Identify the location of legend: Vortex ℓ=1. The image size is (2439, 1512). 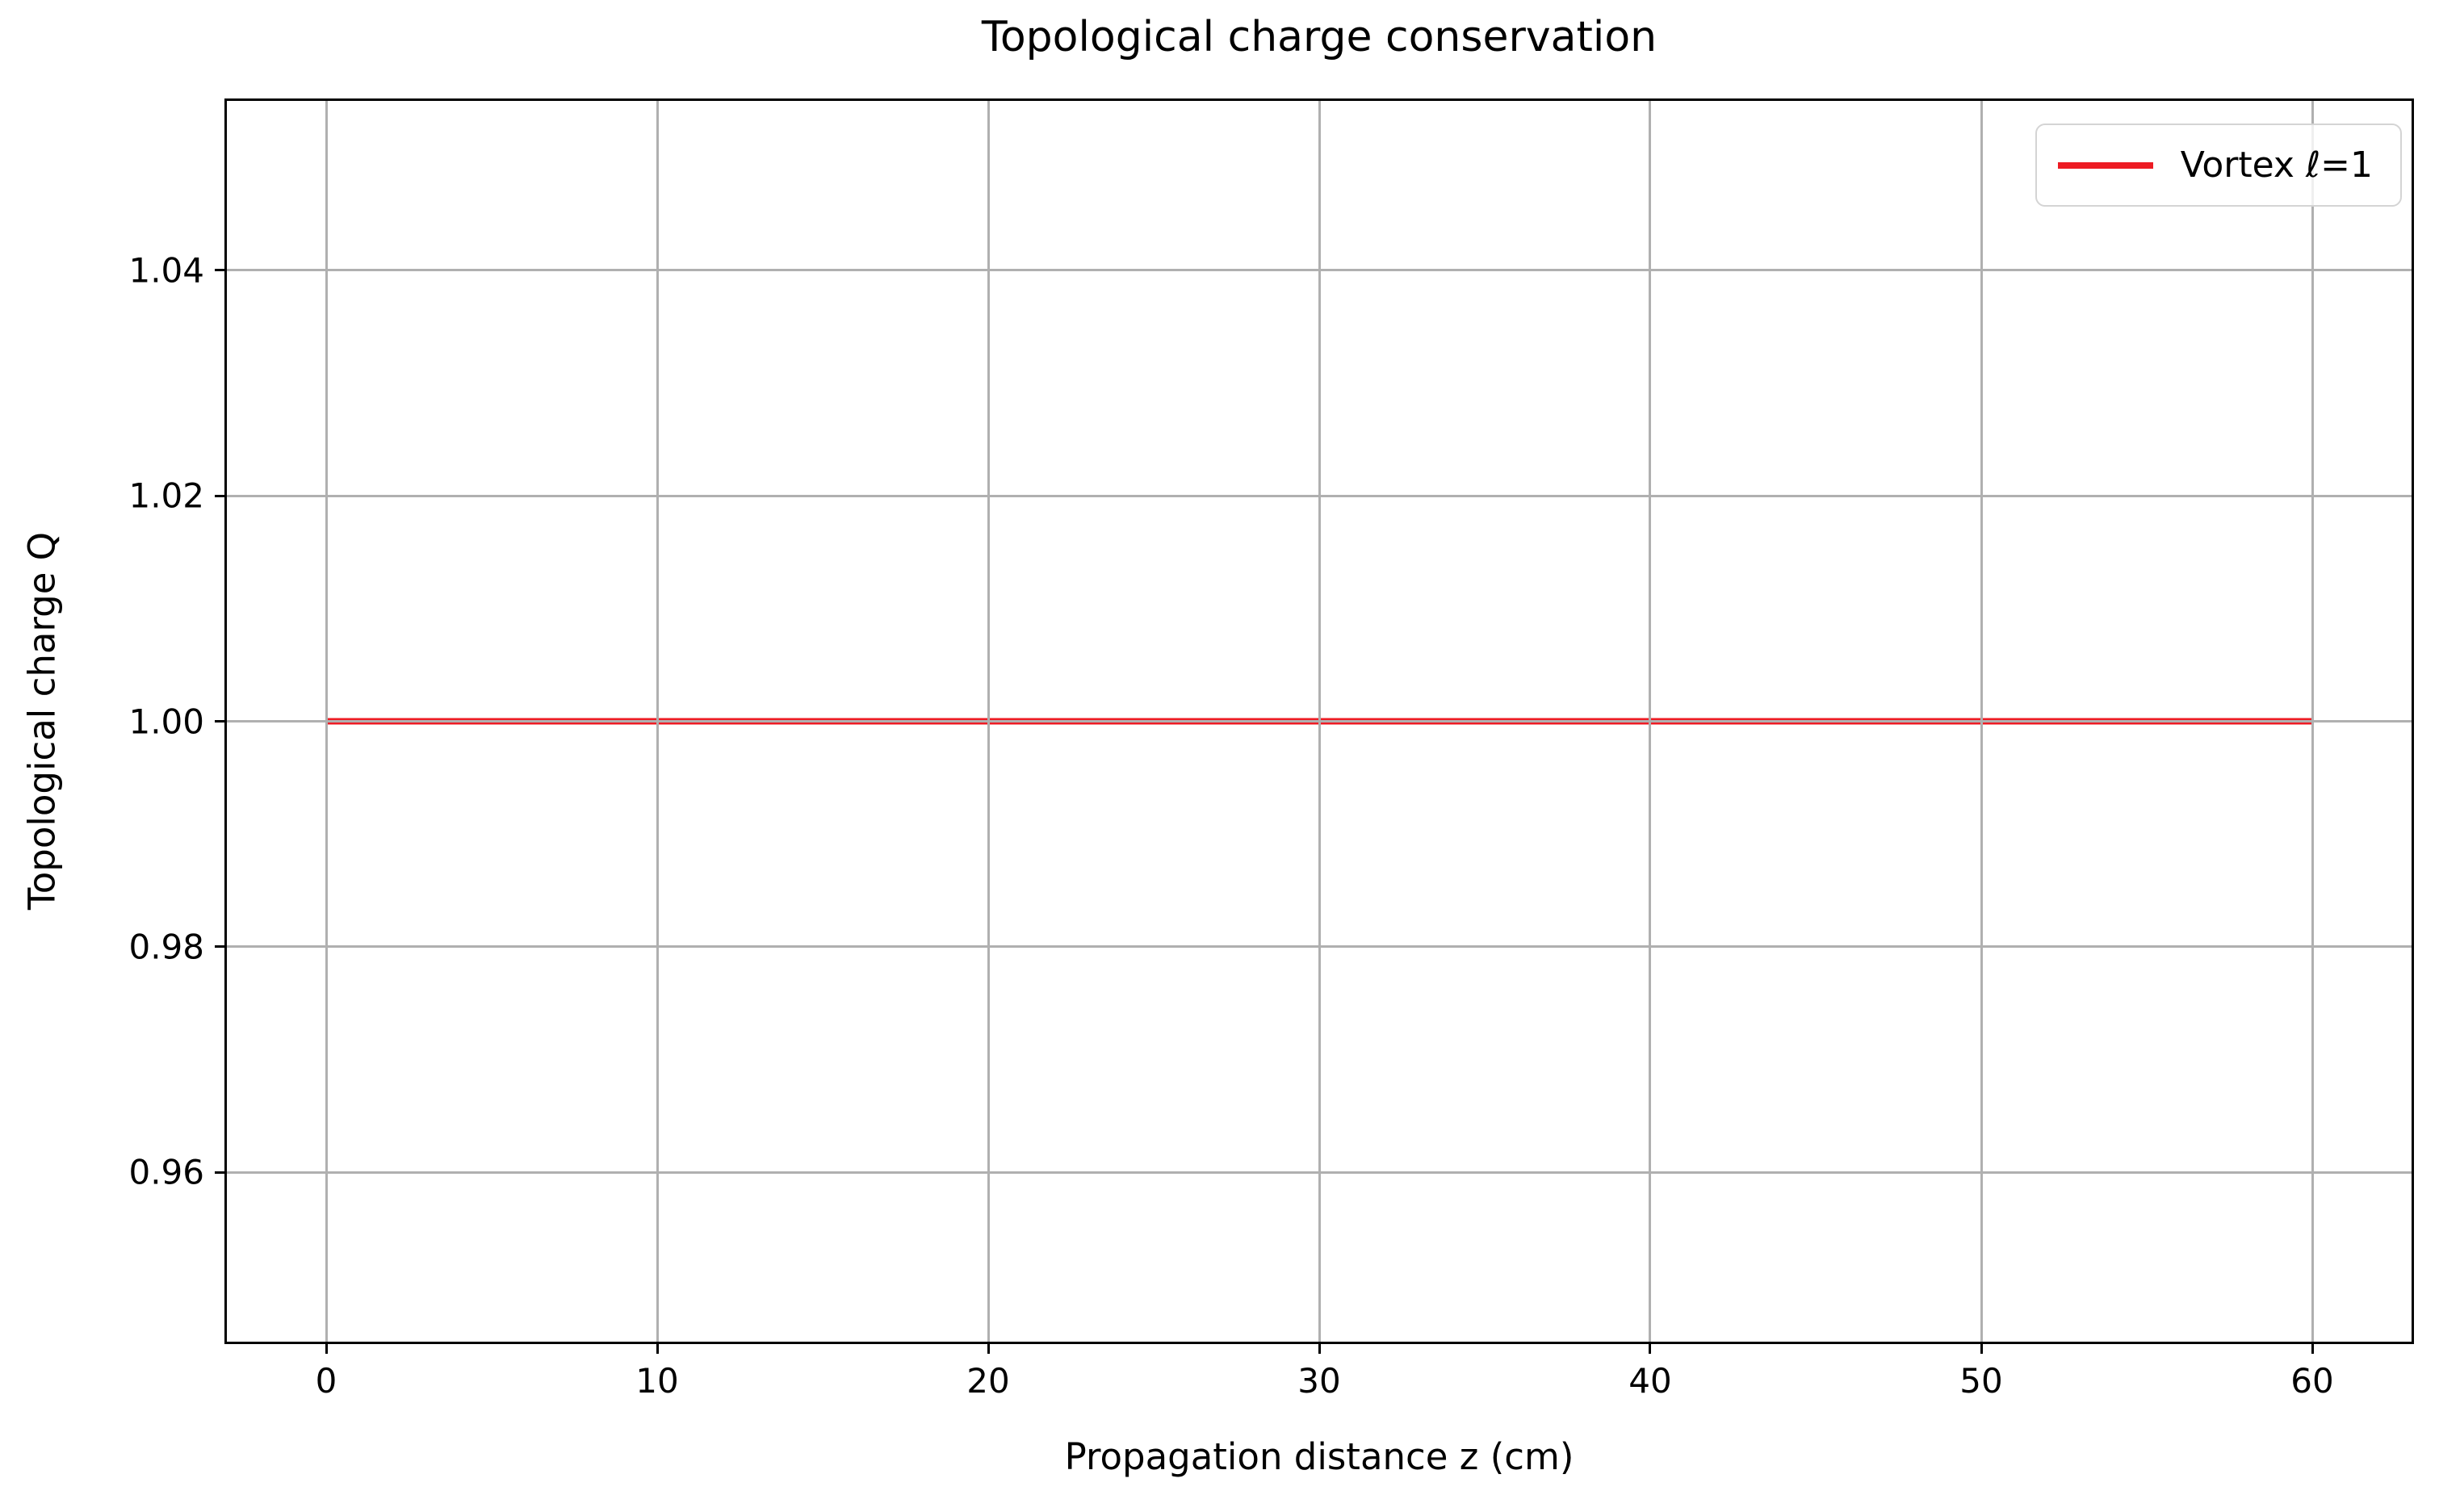
(2218, 165).